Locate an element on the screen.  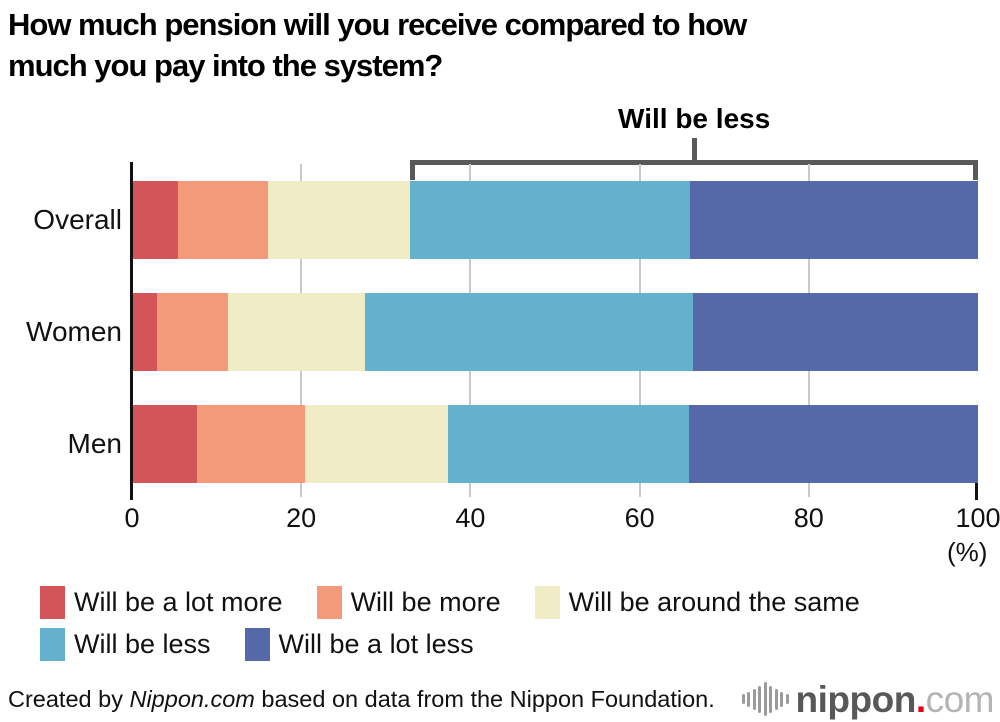
x-tick-label: 0 is located at coordinates (132, 518).